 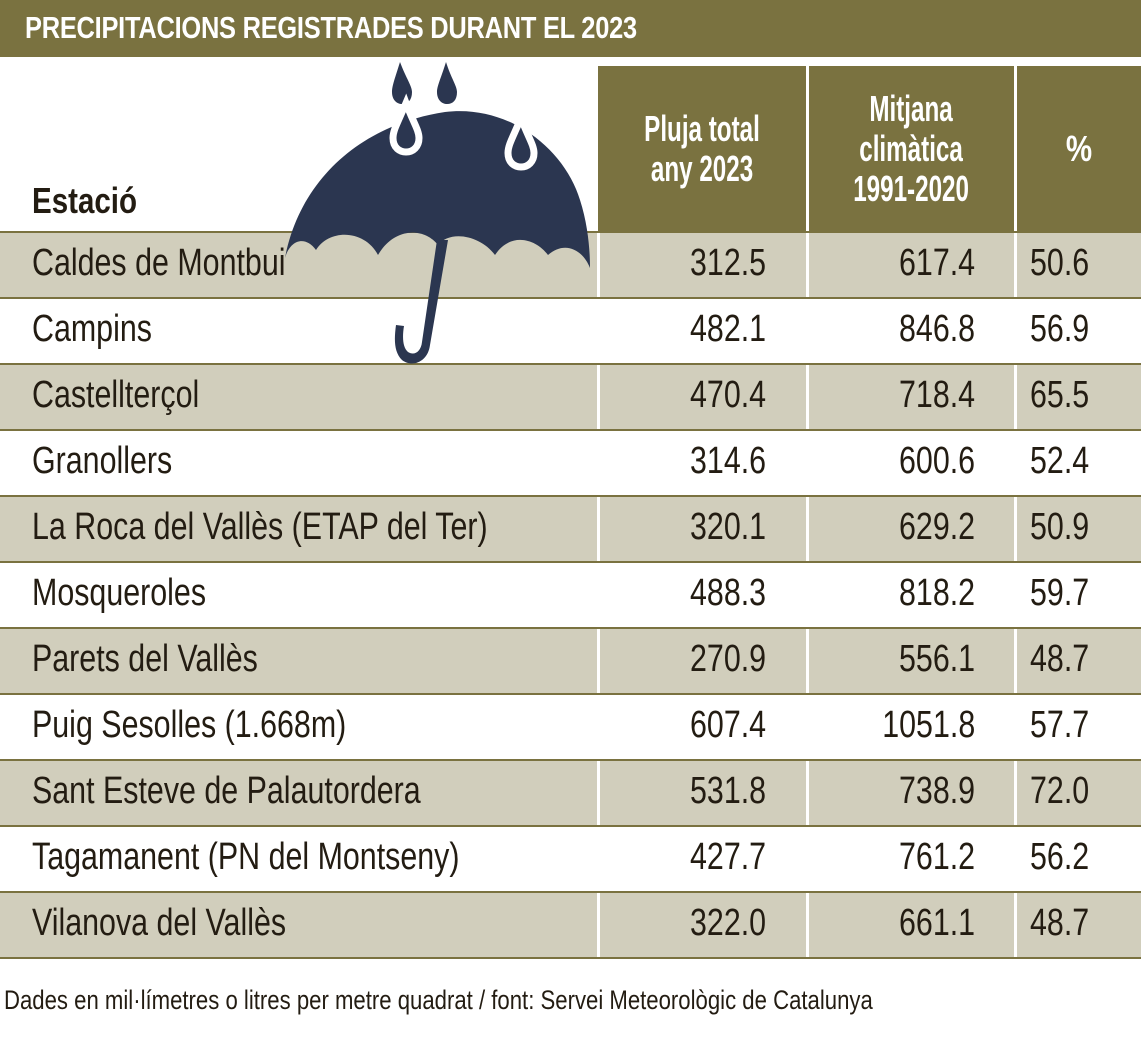 What do you see at coordinates (727, 923) in the screenshot?
I see `cell-total-2023: 322.0` at bounding box center [727, 923].